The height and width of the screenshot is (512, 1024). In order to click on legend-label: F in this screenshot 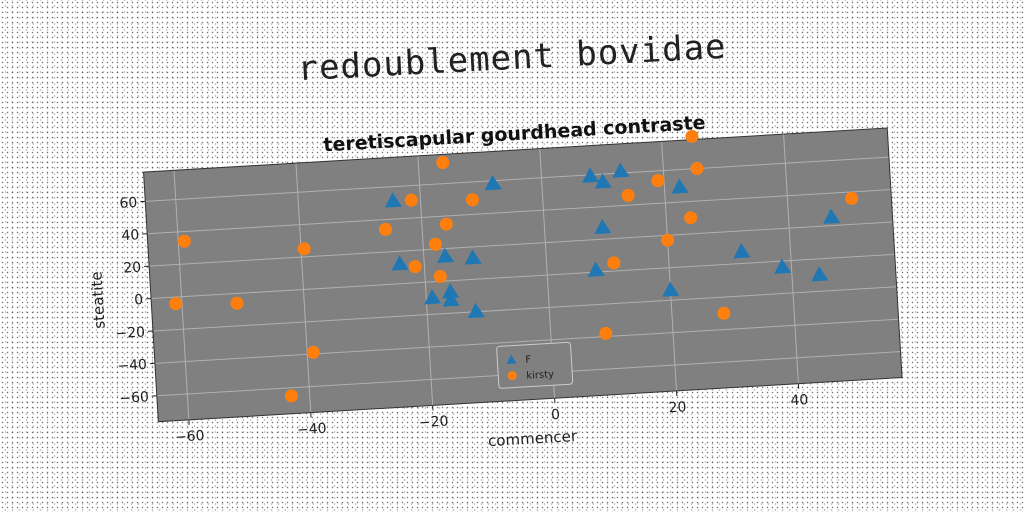, I will do `click(528, 359)`.